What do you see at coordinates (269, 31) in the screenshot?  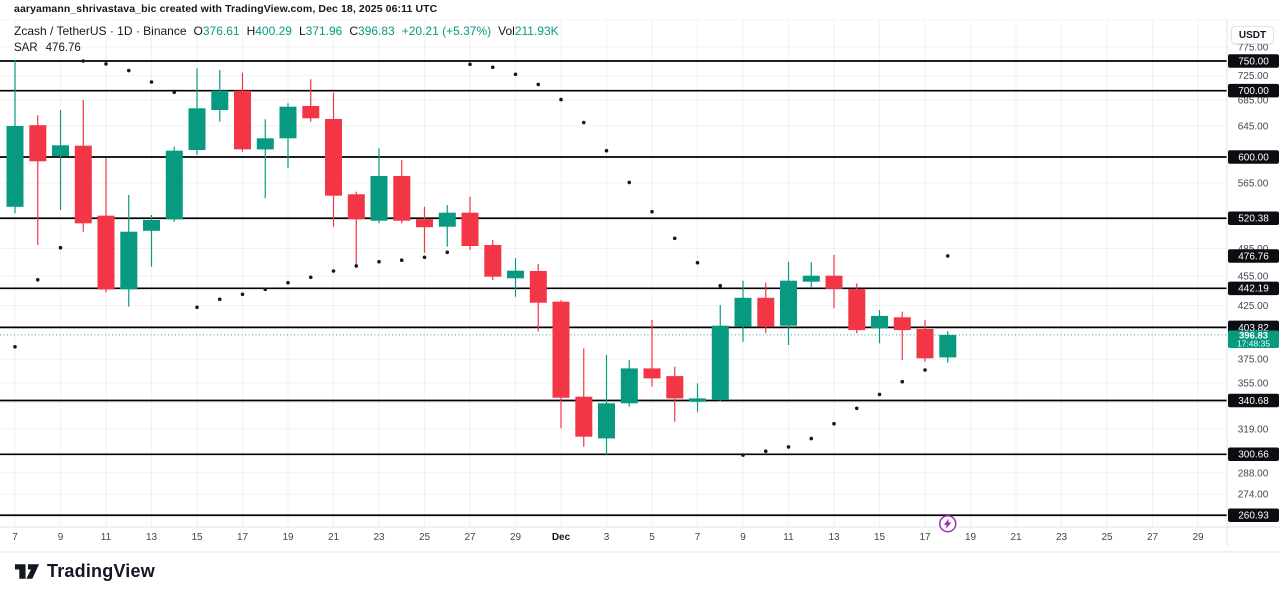 I see `ohlc-high: H400.29` at bounding box center [269, 31].